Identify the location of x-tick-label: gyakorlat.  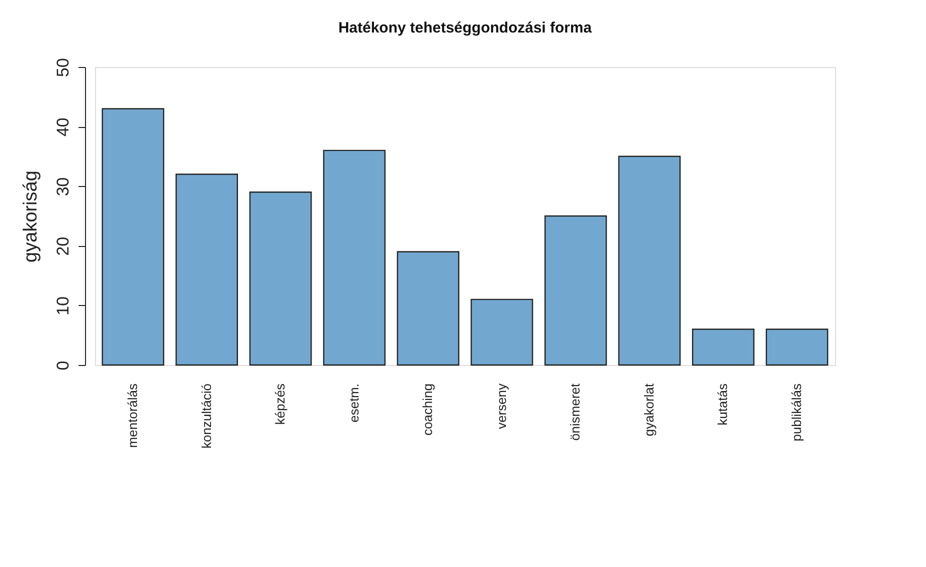
(648, 409).